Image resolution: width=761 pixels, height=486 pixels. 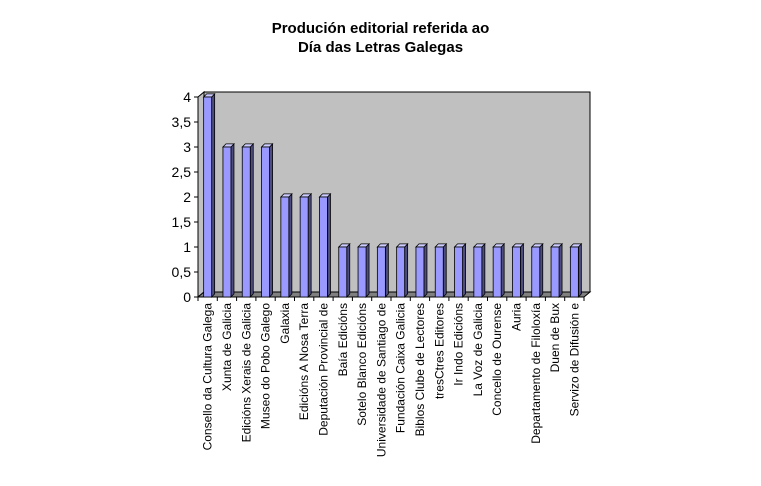 I want to click on plot-side-wall, so click(x=201, y=194).